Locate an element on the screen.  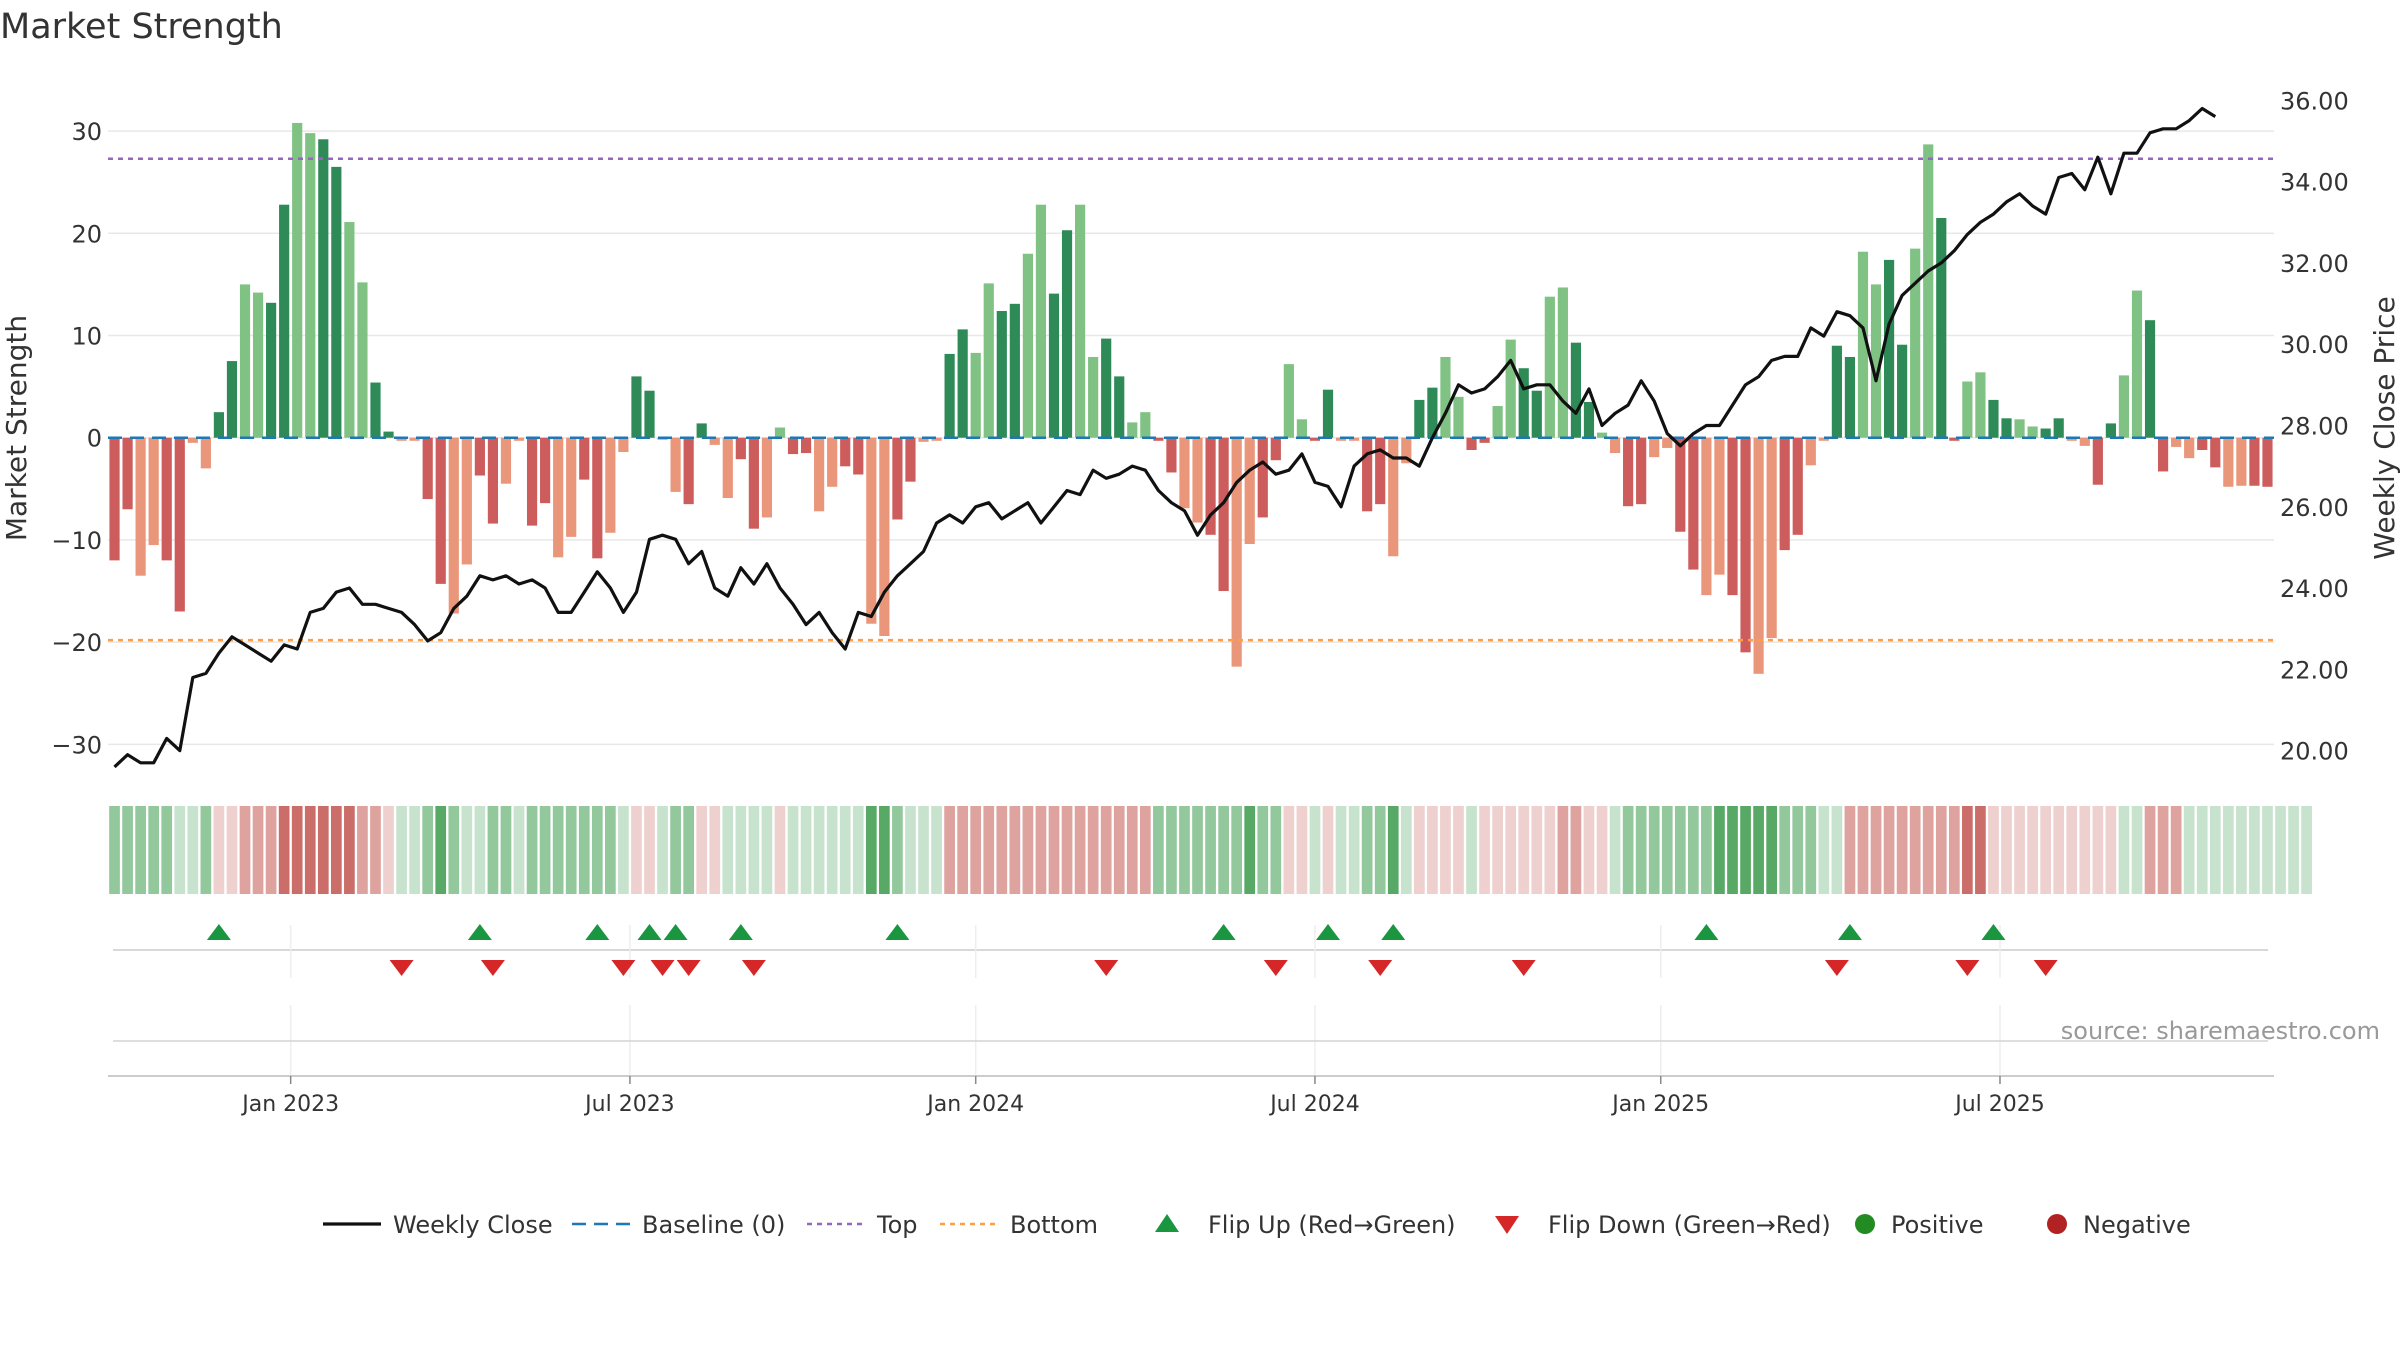
strength-heat-strip is located at coordinates (1210, 850).